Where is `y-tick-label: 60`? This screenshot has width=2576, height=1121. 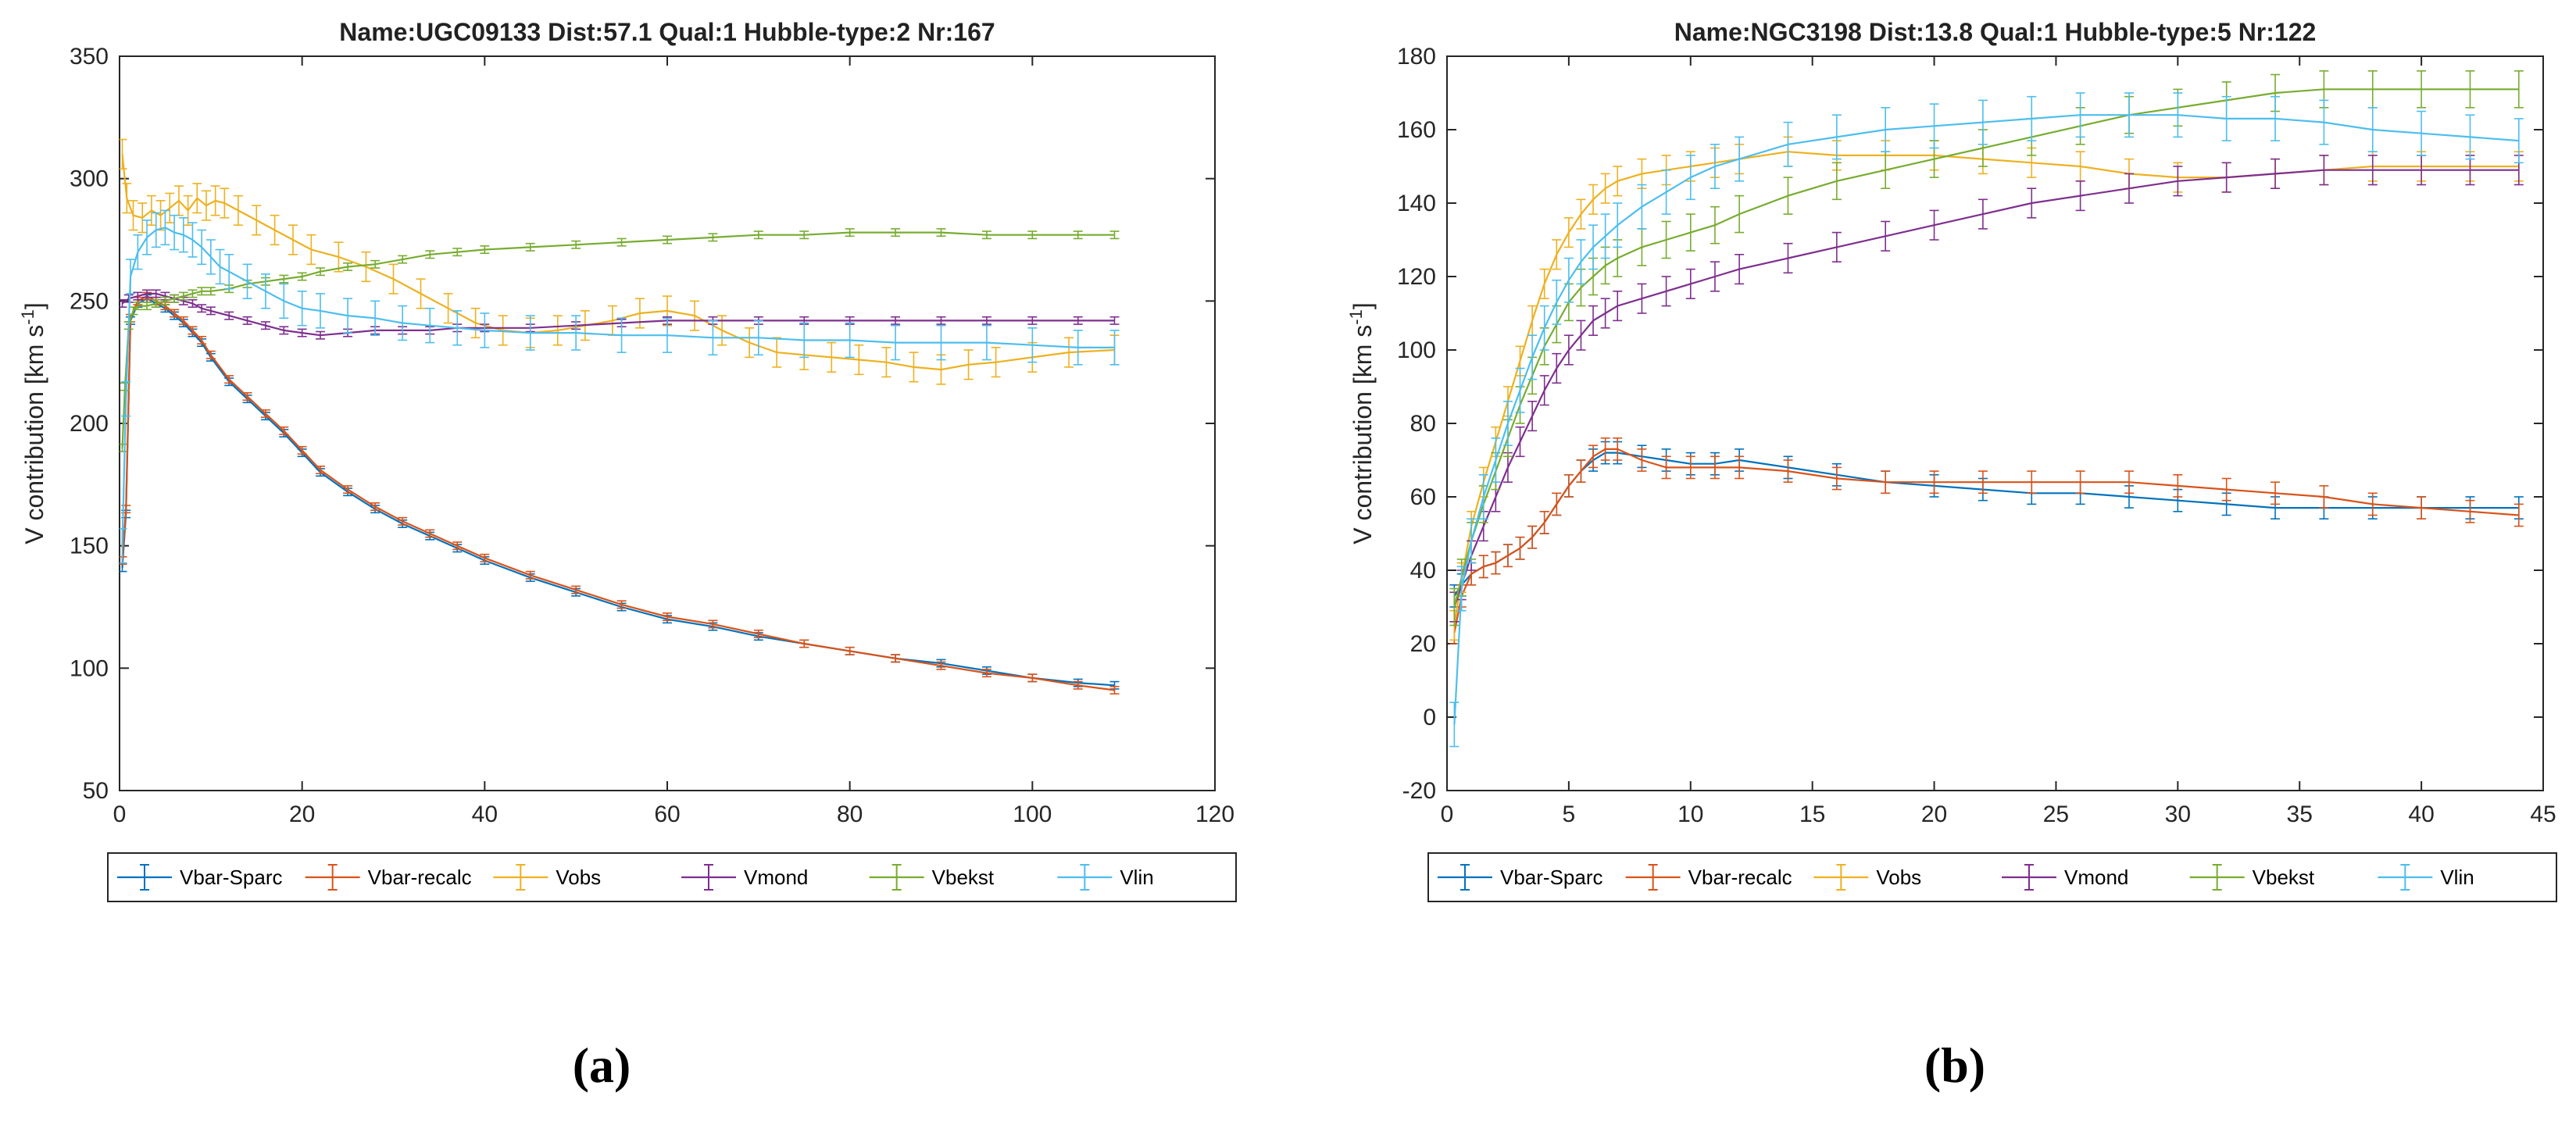 y-tick-label: 60 is located at coordinates (1423, 497).